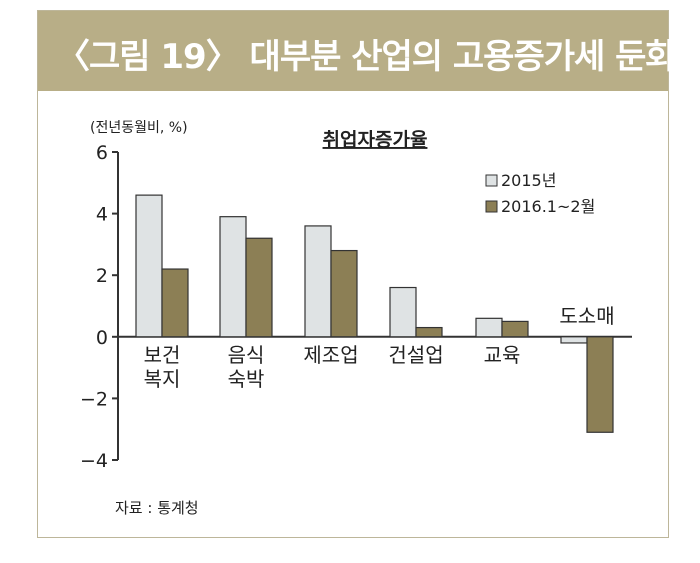  What do you see at coordinates (157, 508) in the screenshot?
I see `source-note: 자료 : 통계청` at bounding box center [157, 508].